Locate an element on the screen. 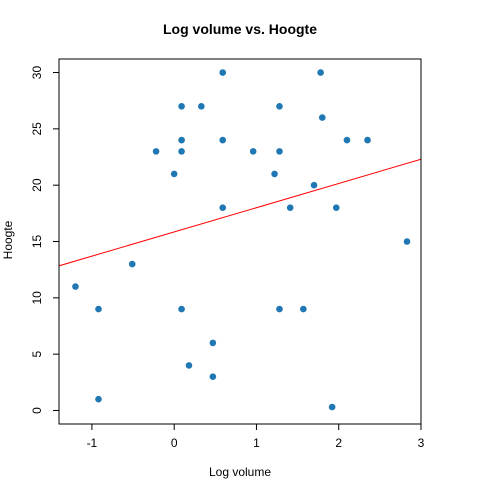 This screenshot has height=480, width=480. y-tick-label: 30 is located at coordinates (37, 73).